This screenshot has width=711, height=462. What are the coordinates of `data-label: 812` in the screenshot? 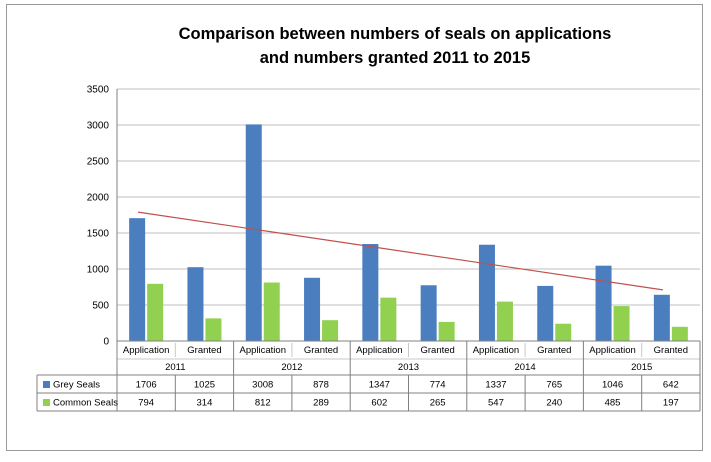 It's located at (263, 403).